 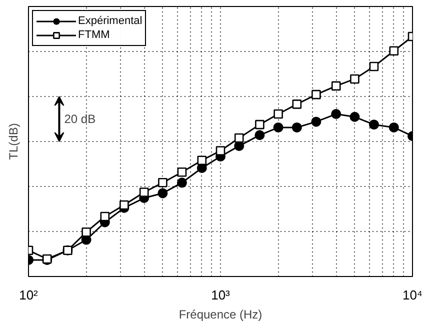 I want to click on x-tick-label: 10⁴, so click(x=412, y=295).